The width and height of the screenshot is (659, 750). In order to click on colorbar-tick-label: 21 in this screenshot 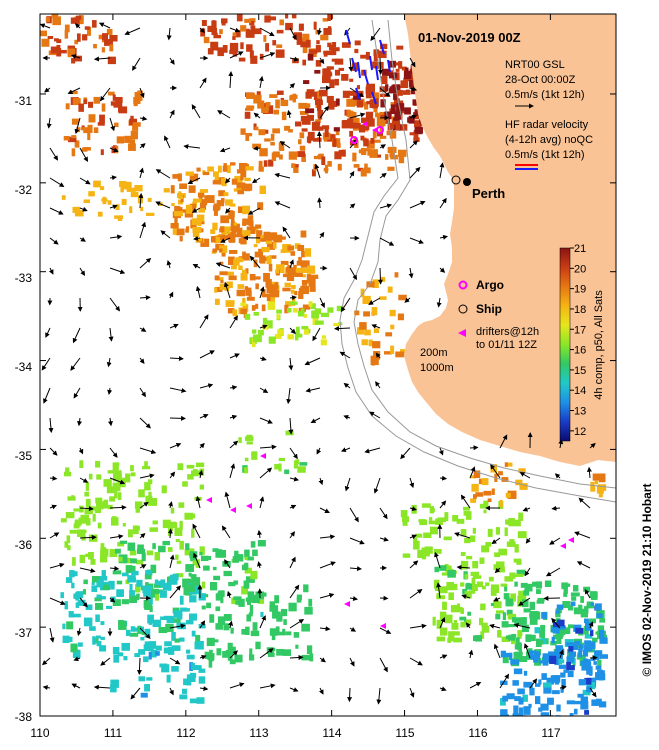, I will do `click(580, 249)`.